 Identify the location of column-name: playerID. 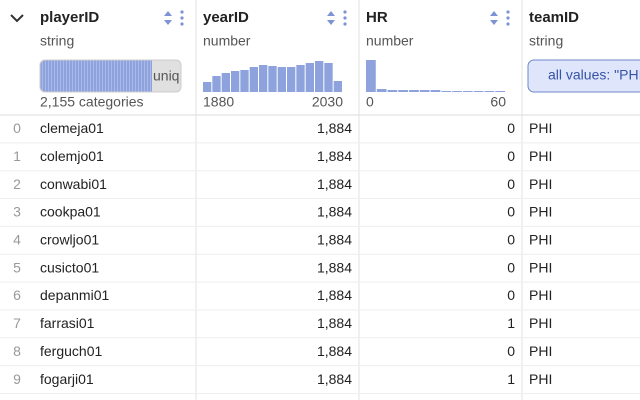
(69, 17).